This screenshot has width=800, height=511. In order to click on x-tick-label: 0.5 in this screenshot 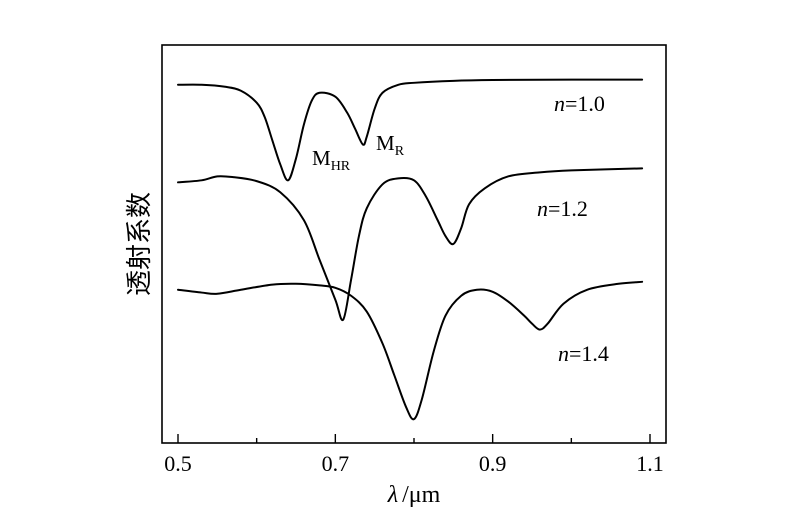, I will do `click(178, 463)`.